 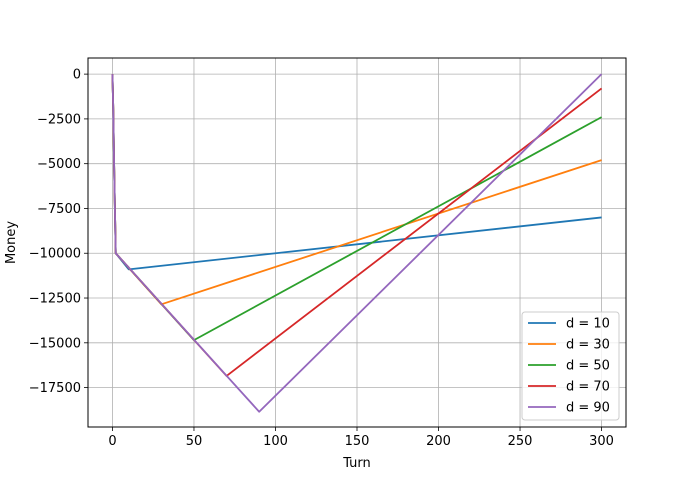 What do you see at coordinates (356, 463) in the screenshot?
I see `x-axis-label: Turn` at bounding box center [356, 463].